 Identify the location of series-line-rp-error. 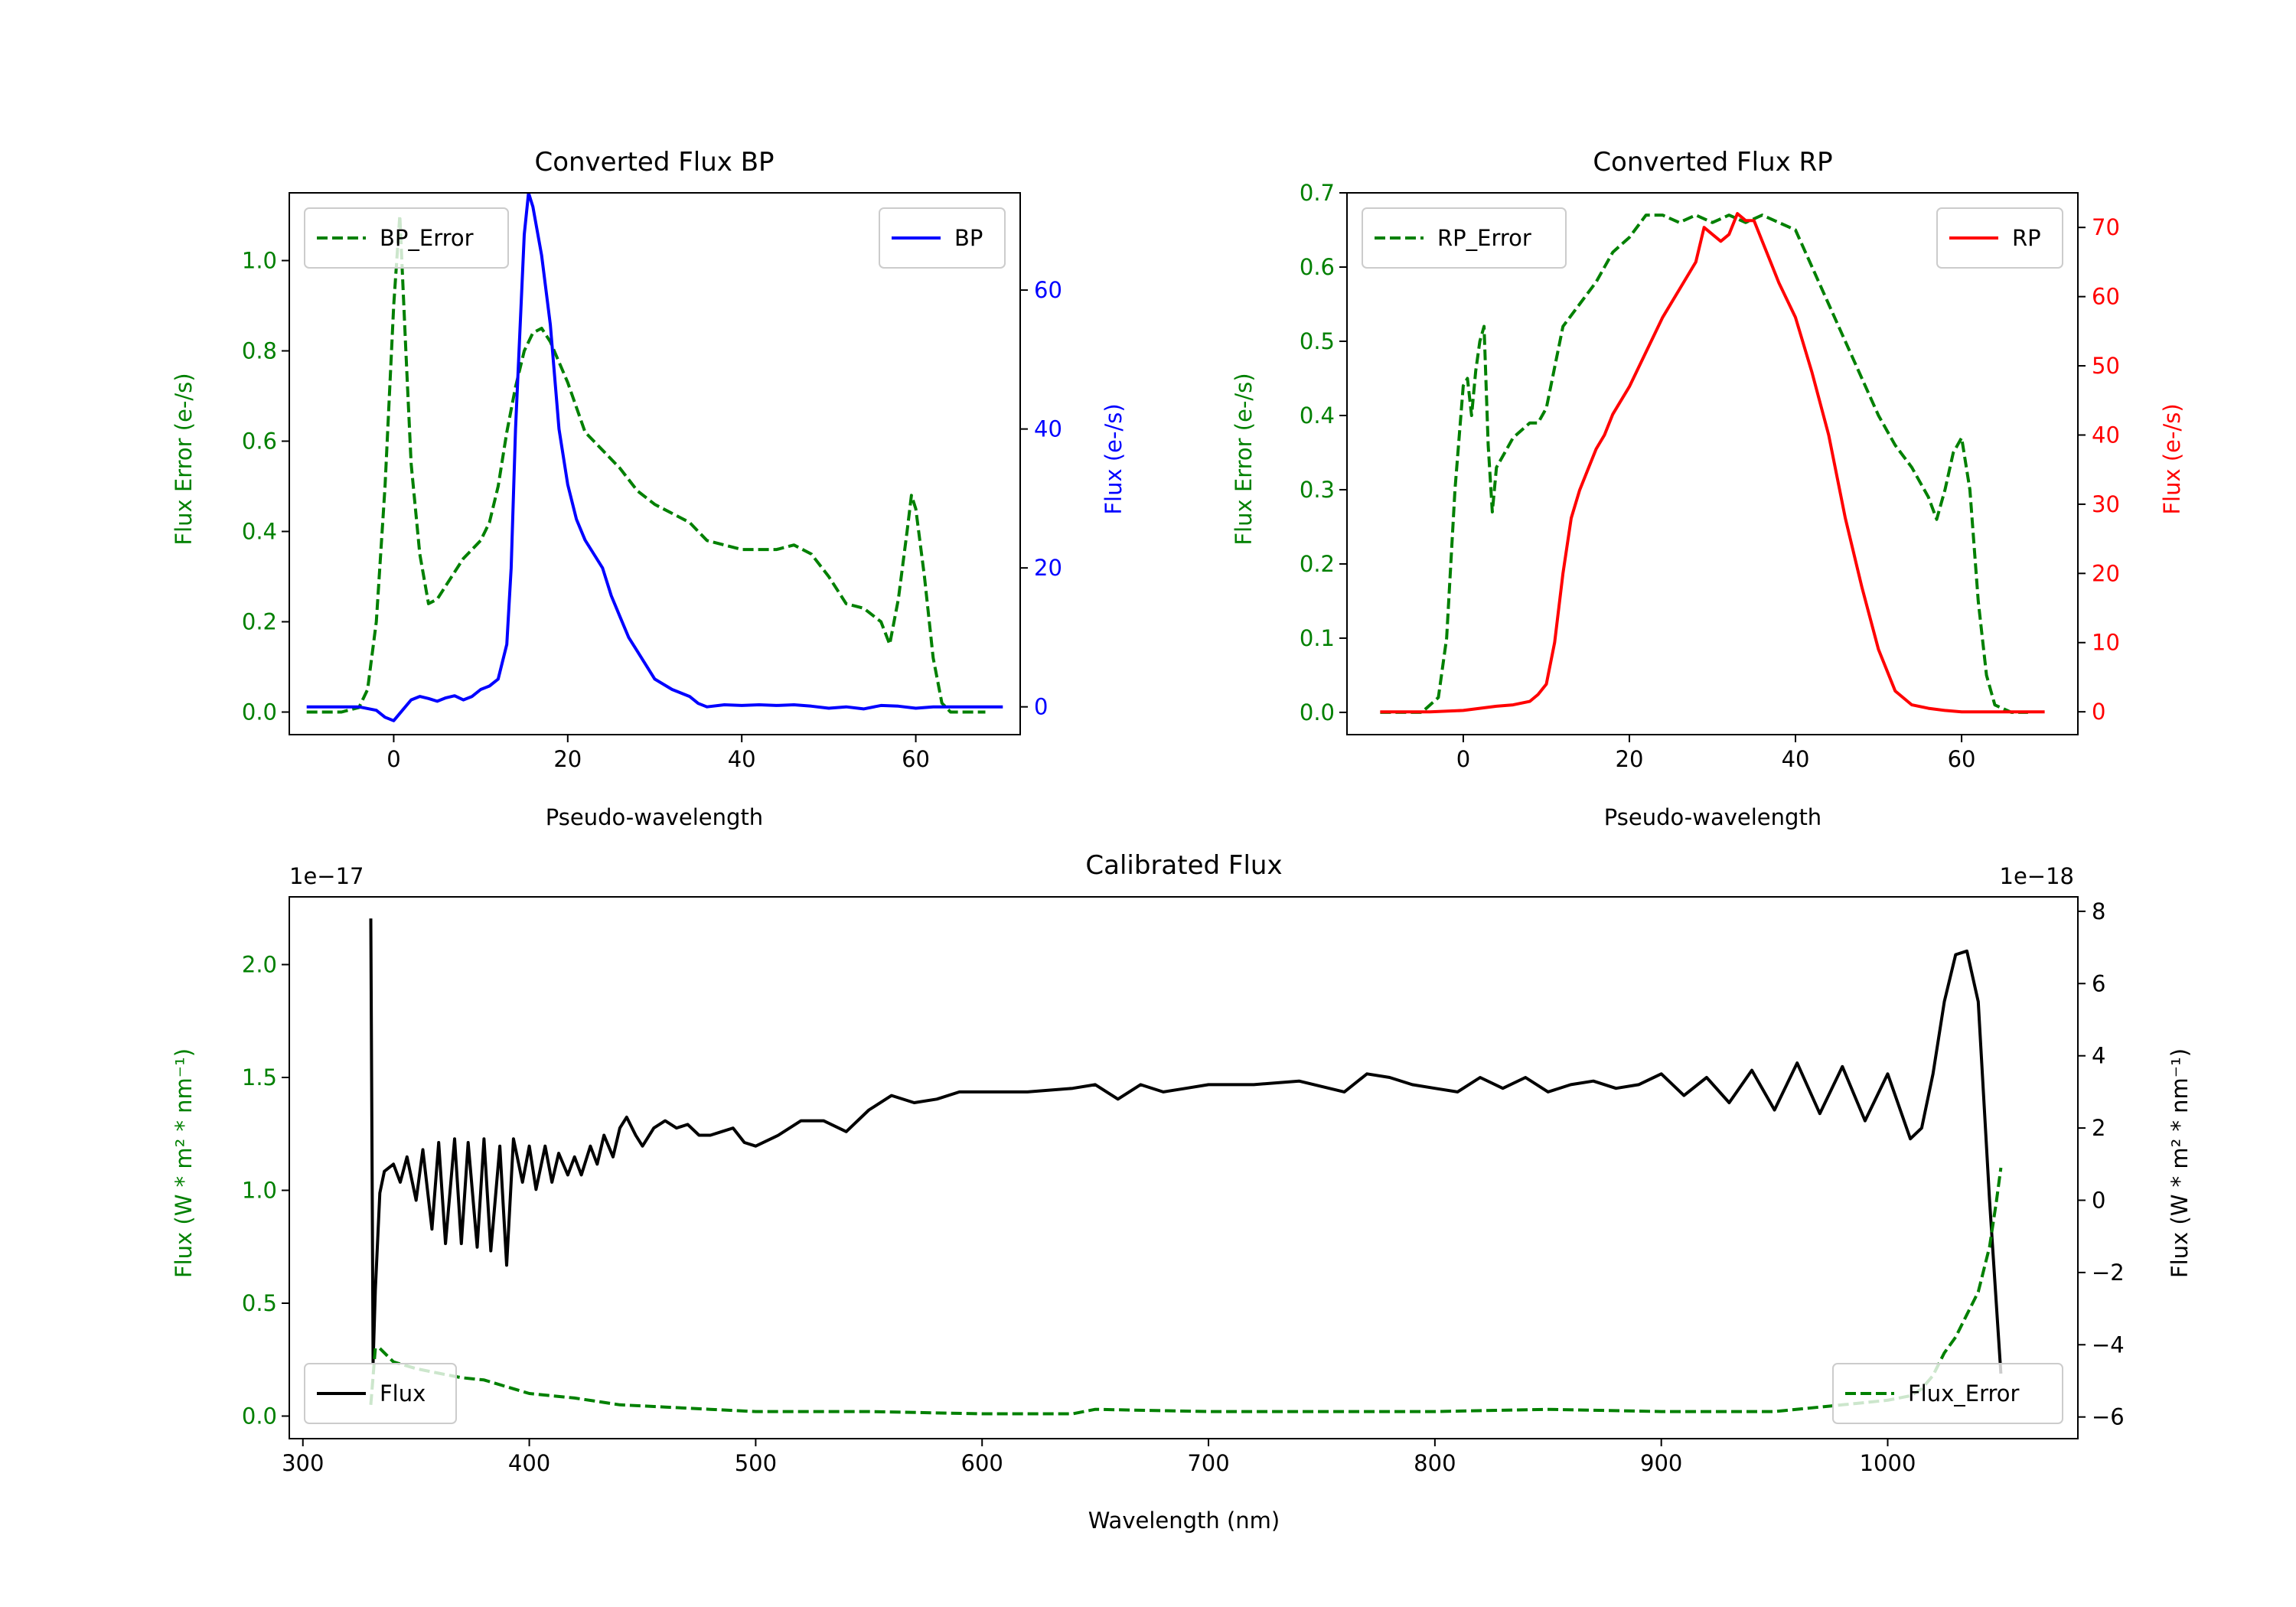
(1704, 464).